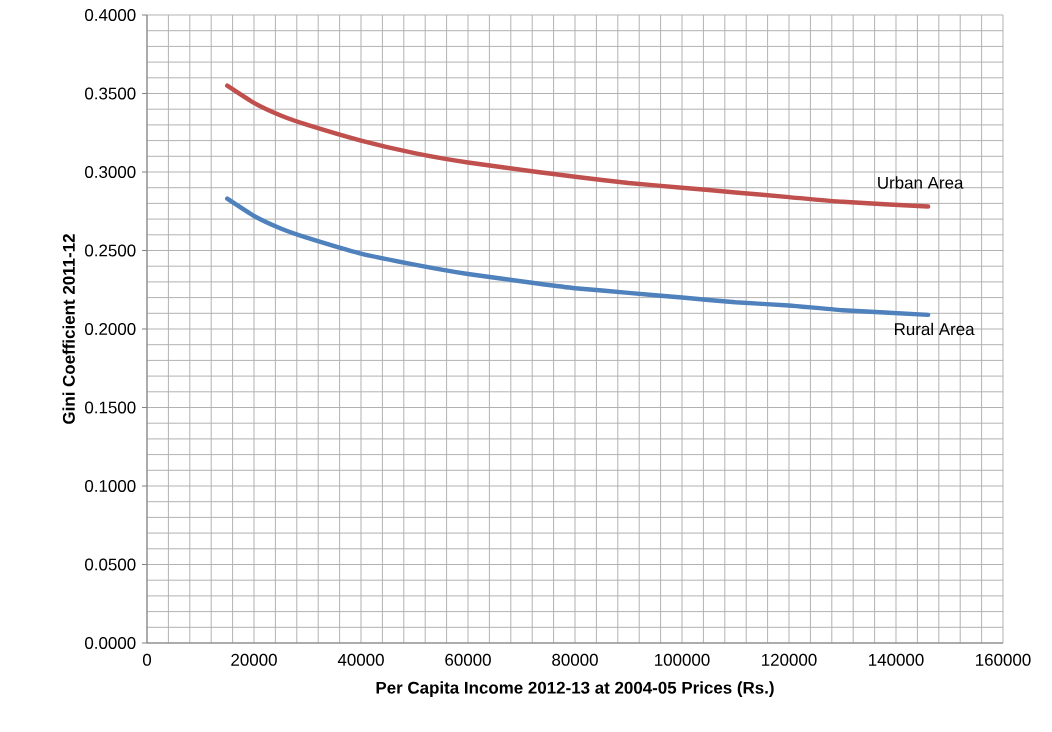 This screenshot has width=1052, height=732. Describe the element at coordinates (575, 689) in the screenshot. I see `x-axis-title: Per Capita Income 2012-13 at 2004-05 Prices (Rs.)` at that location.